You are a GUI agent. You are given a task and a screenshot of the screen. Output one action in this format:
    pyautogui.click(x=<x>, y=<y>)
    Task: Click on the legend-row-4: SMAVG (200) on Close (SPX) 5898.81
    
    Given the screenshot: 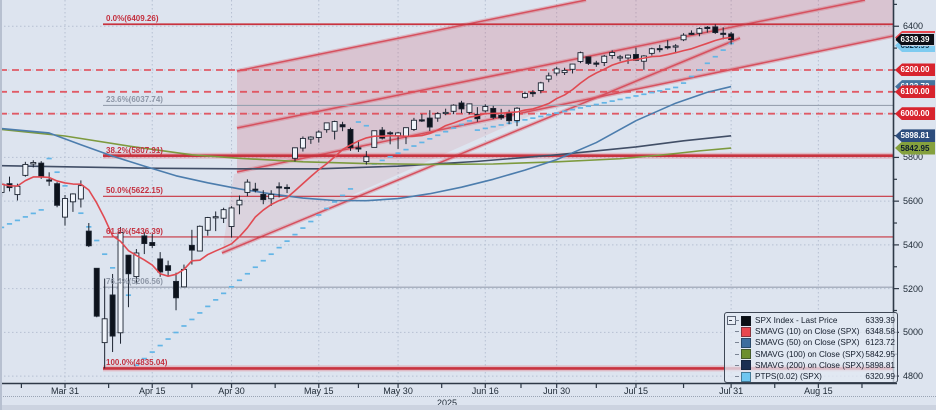 What is the action you would take?
    pyautogui.click(x=815, y=365)
    